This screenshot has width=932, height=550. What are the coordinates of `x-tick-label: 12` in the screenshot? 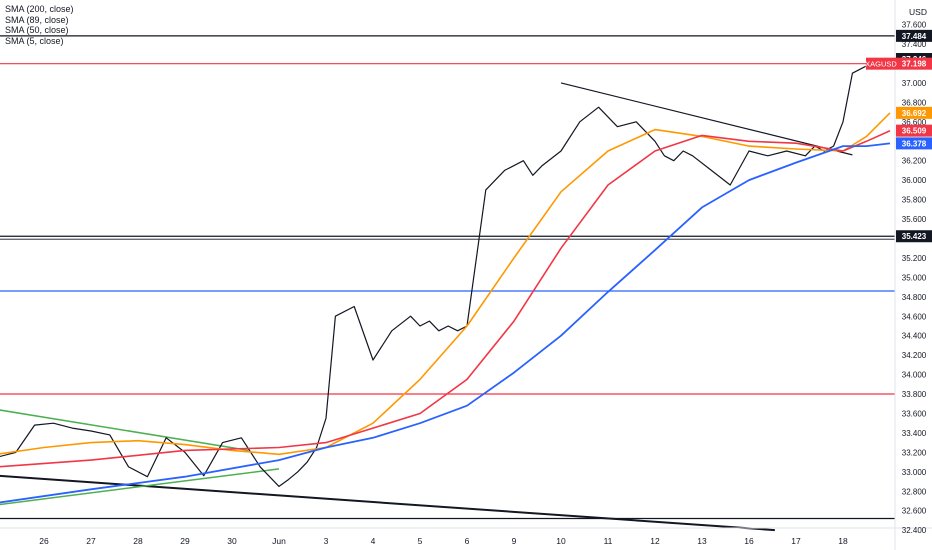 It's located at (655, 541).